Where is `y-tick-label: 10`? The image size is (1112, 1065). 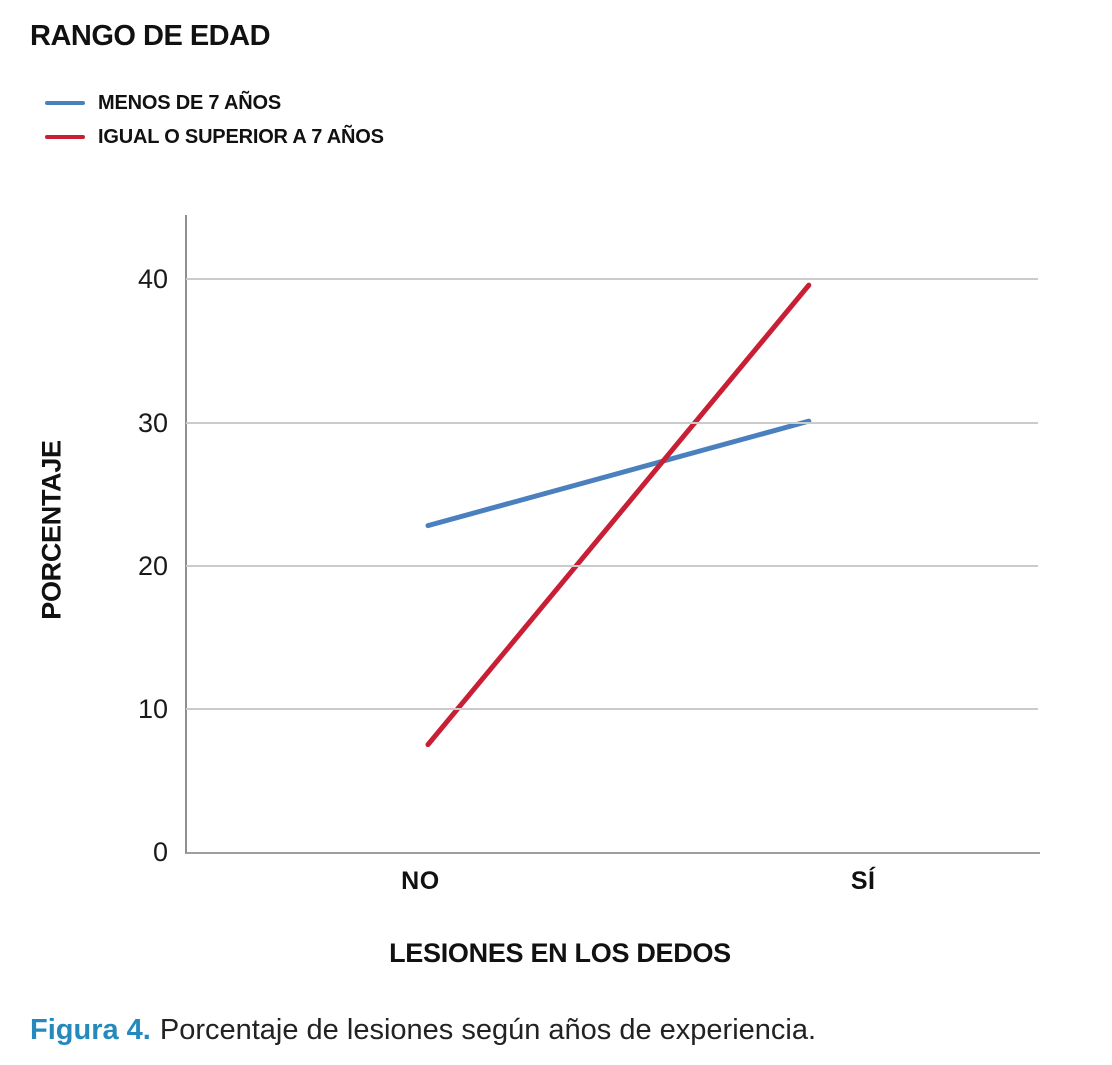
y-tick-label: 10 is located at coordinates (152, 708).